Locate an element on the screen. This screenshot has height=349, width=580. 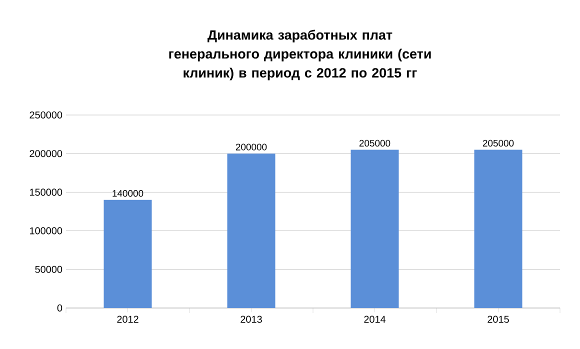
x-tick-label: 2015 is located at coordinates (498, 319).